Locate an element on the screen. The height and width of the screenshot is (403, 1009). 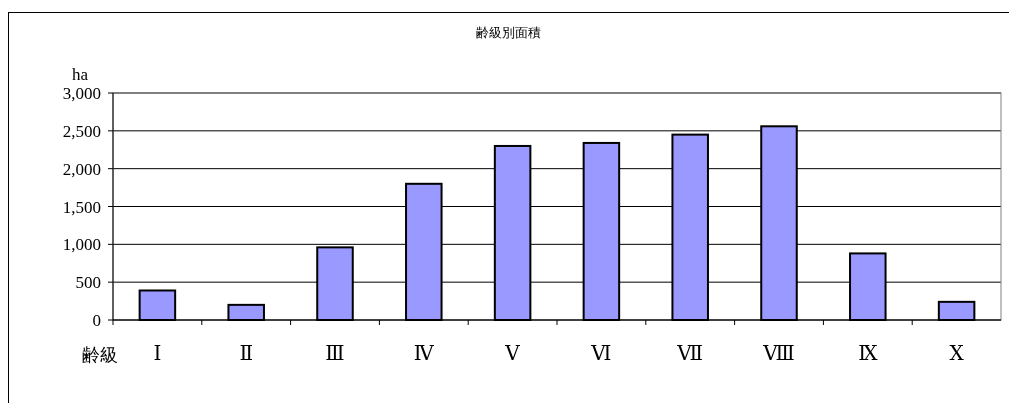
y-axis-title: ha is located at coordinates (80, 74).